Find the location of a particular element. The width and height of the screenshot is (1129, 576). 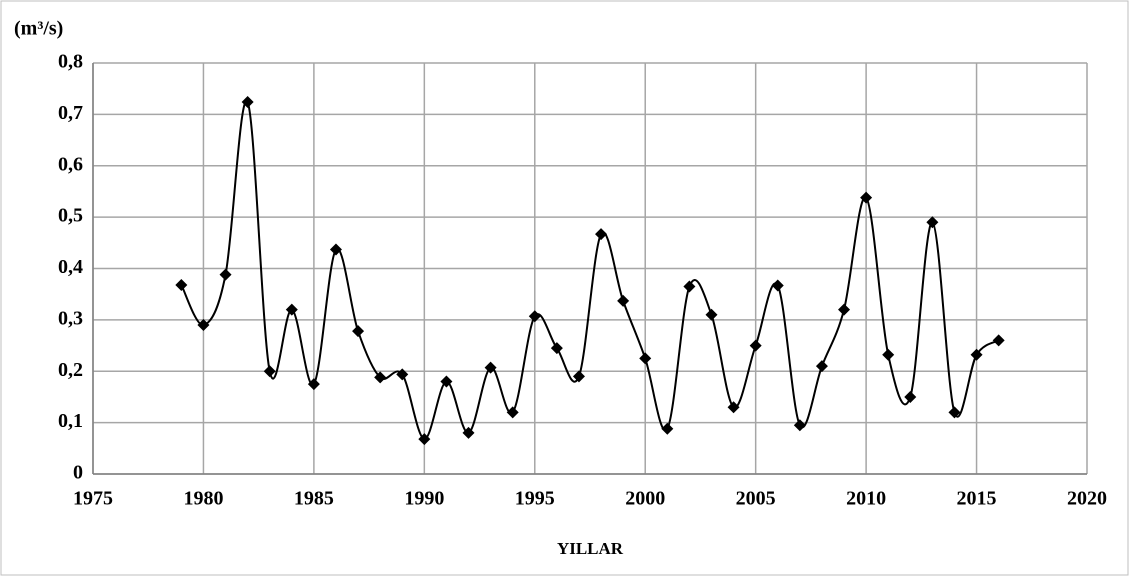

y-tick-label: 0 is located at coordinates (78, 473).